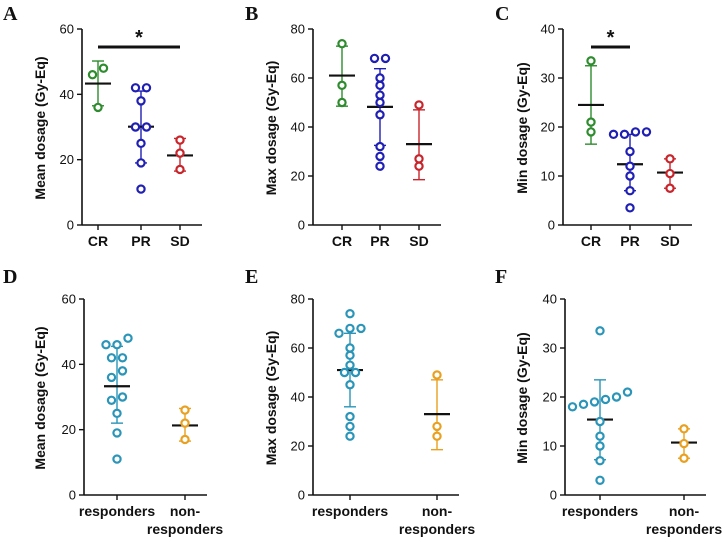 The width and height of the screenshot is (727, 542). What do you see at coordinates (98, 241) in the screenshot?
I see `x-category-label: CR` at bounding box center [98, 241].